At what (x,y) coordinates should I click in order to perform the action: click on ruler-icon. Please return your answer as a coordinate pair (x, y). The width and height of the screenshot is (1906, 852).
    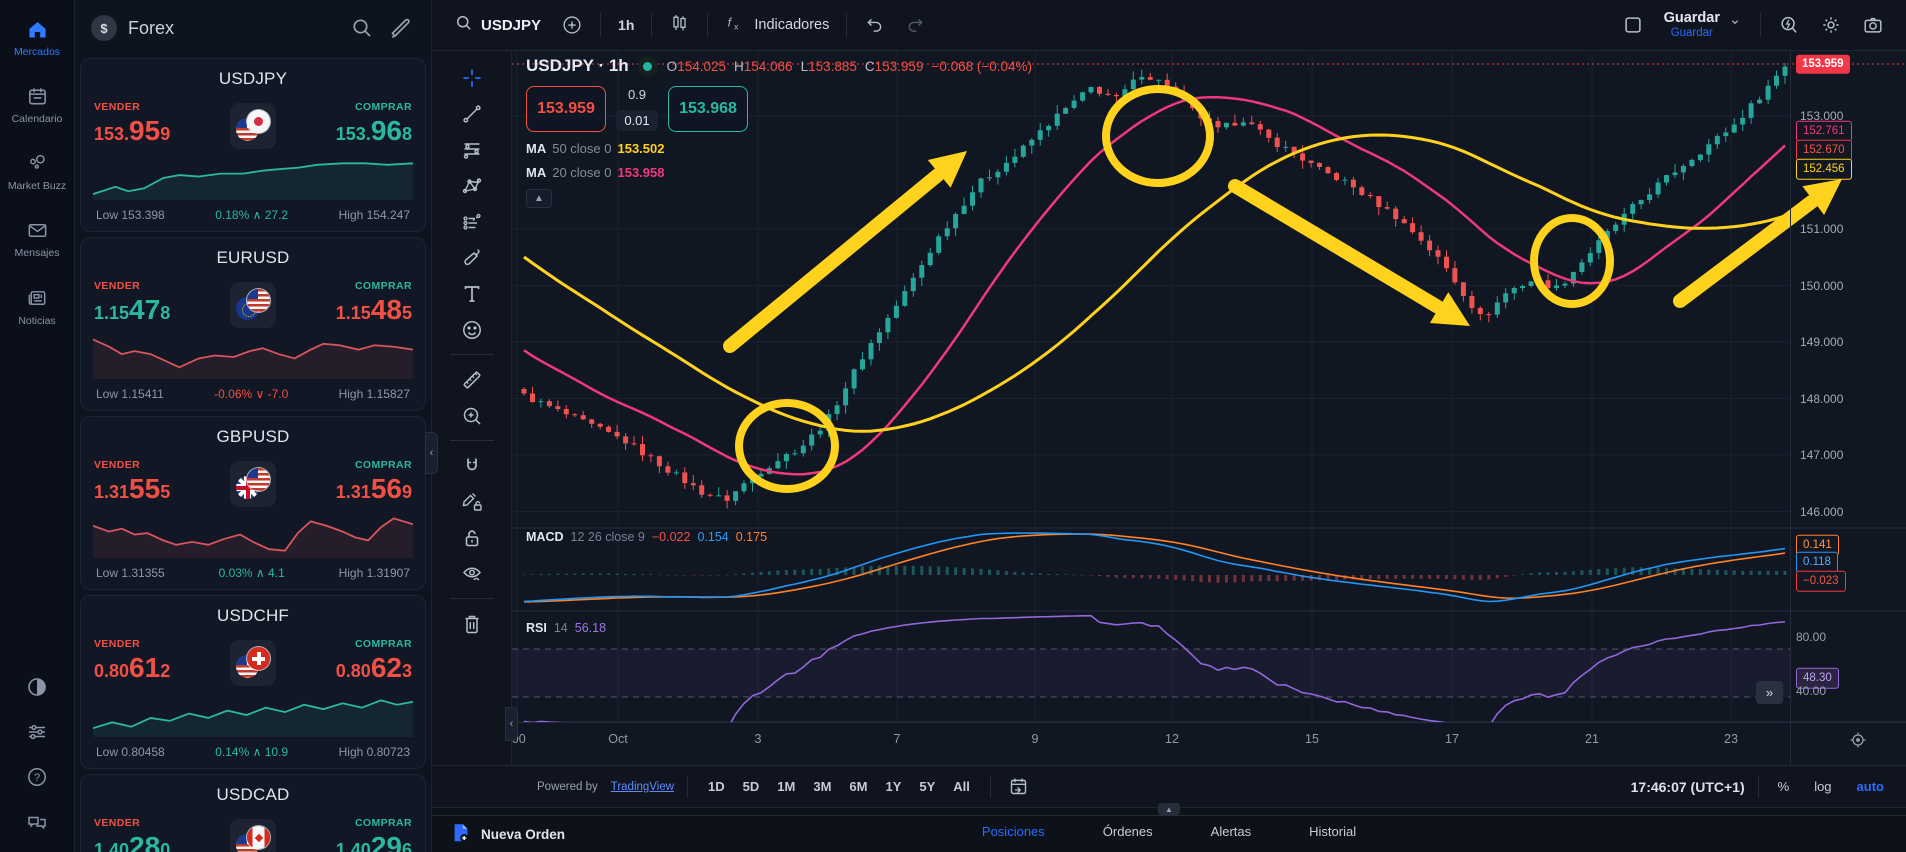
    Looking at the image, I should click on (472, 379).